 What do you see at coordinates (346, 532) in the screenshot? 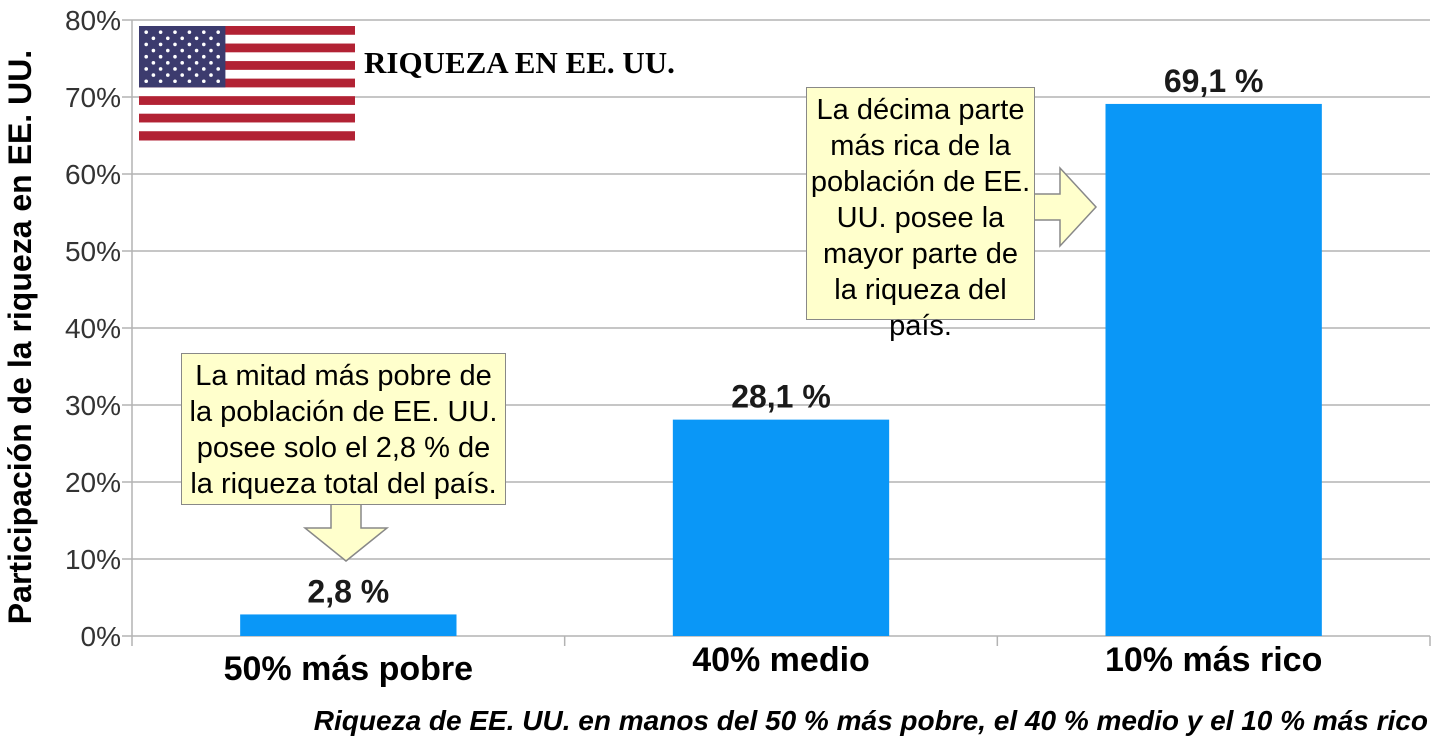
I see `down-arrow-icon` at bounding box center [346, 532].